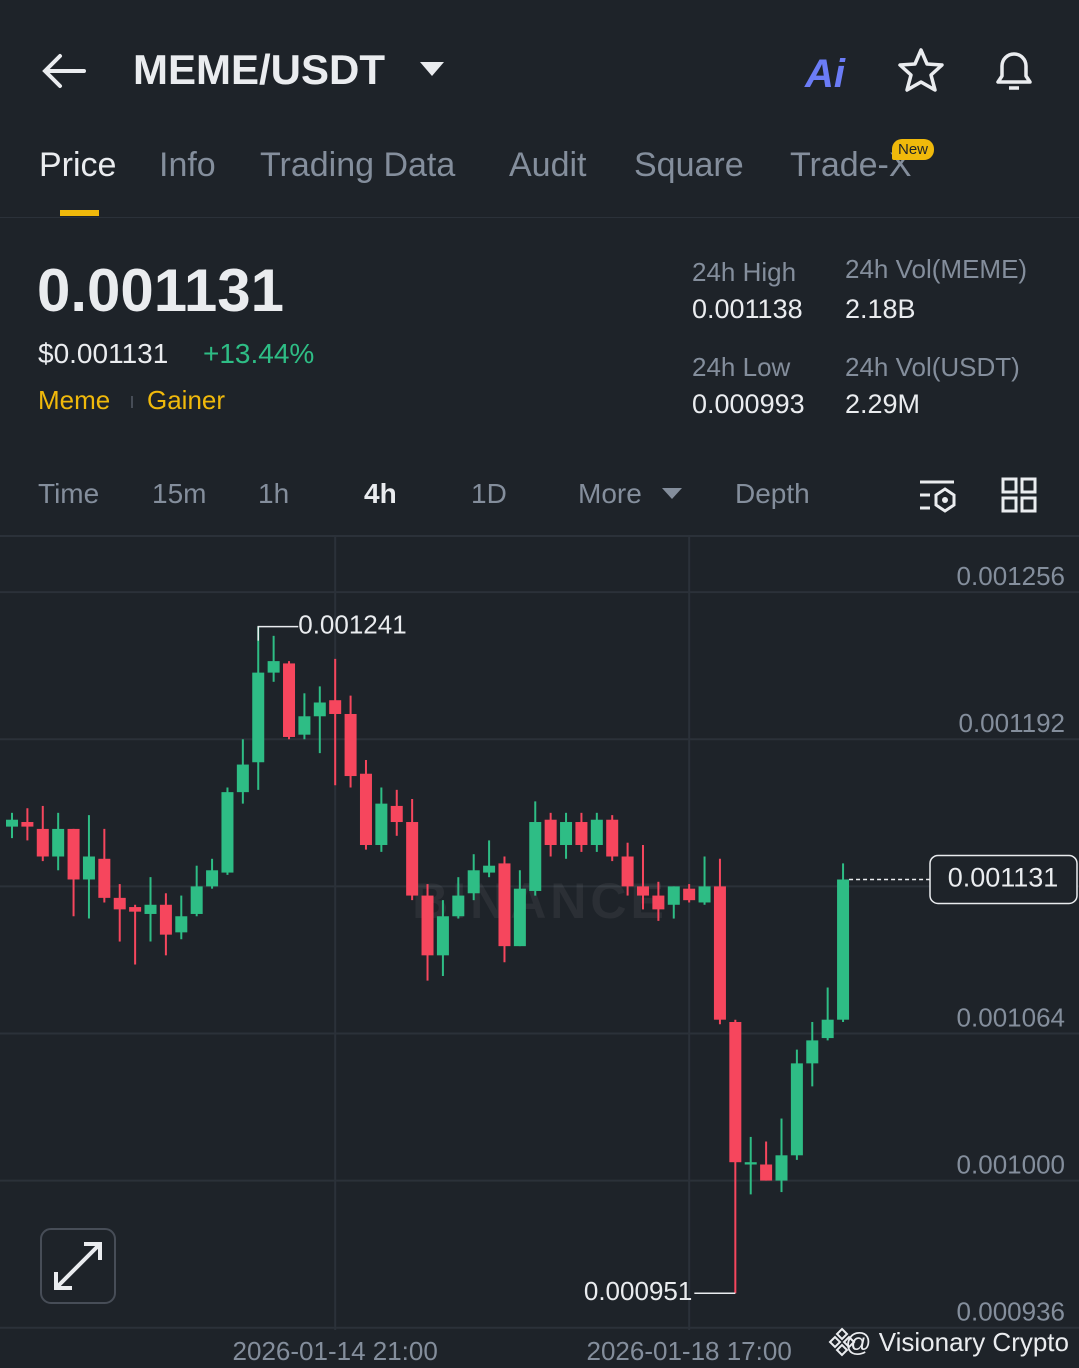 The width and height of the screenshot is (1079, 1368). Describe the element at coordinates (748, 404) in the screenshot. I see `stat-value: 0.000993` at that location.